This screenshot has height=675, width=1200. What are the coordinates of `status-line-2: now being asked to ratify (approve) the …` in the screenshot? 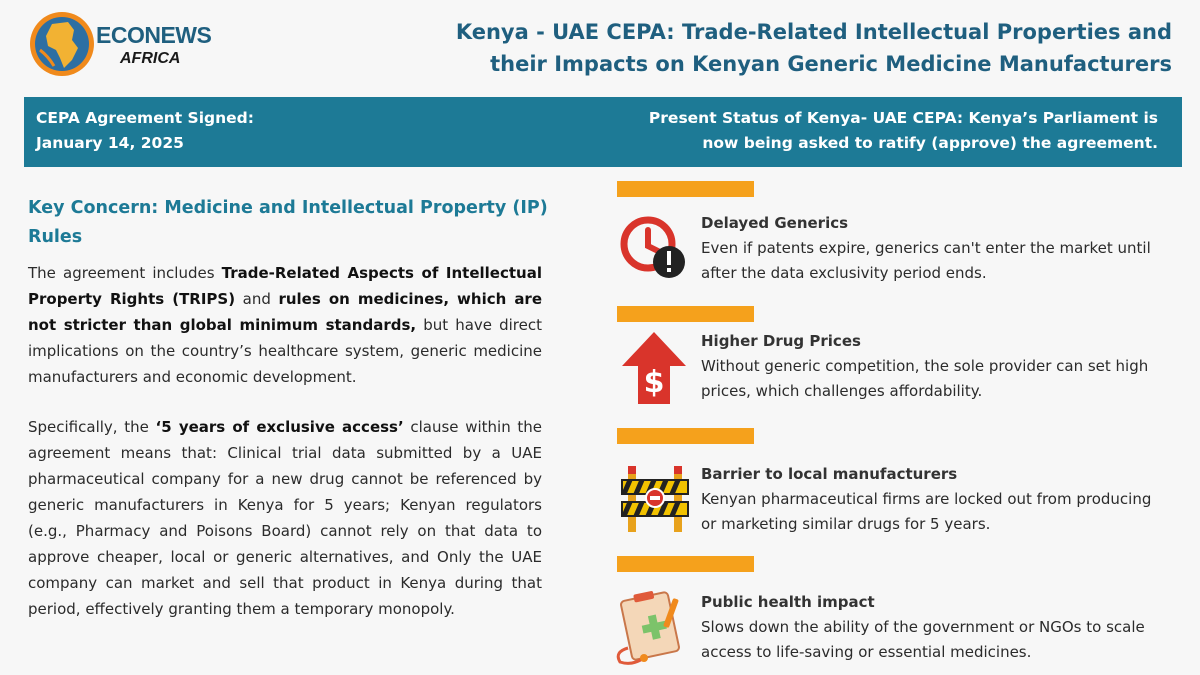 It's located at (930, 143).